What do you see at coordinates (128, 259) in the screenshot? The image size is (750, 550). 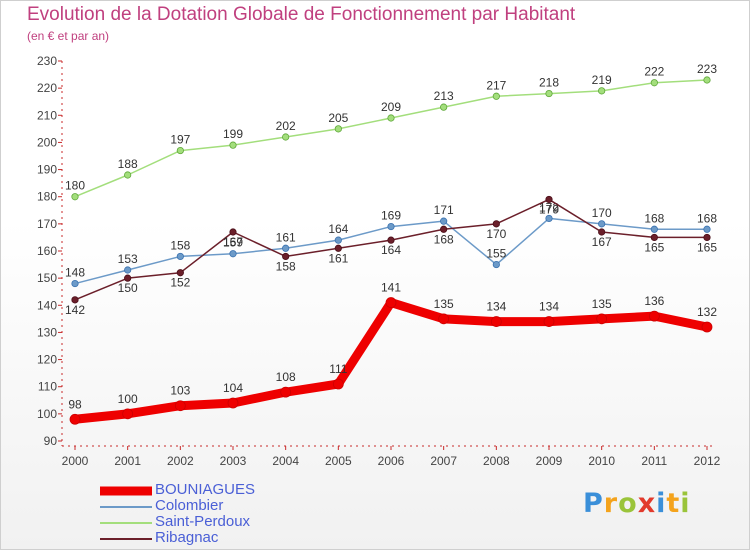 I see `data-label-colombier-2001: 153` at bounding box center [128, 259].